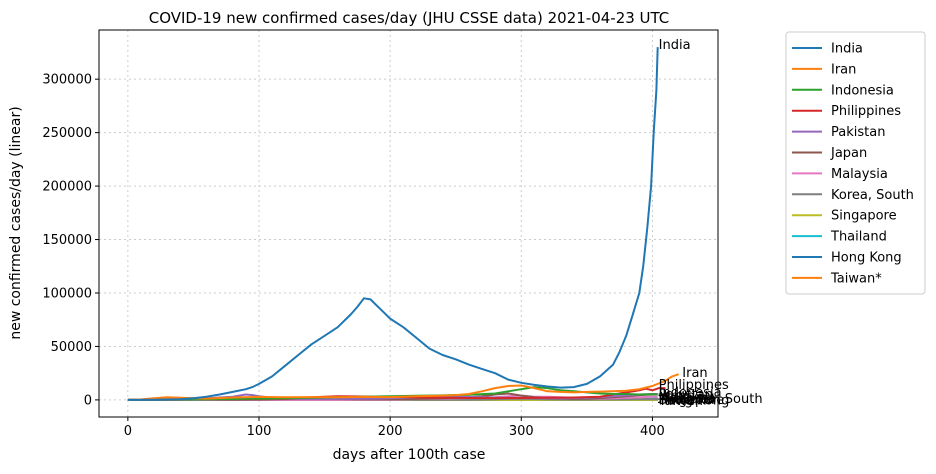 Image resolution: width=936 pixels, height=474 pixels. I want to click on end-label: Singapore, so click(692, 400).